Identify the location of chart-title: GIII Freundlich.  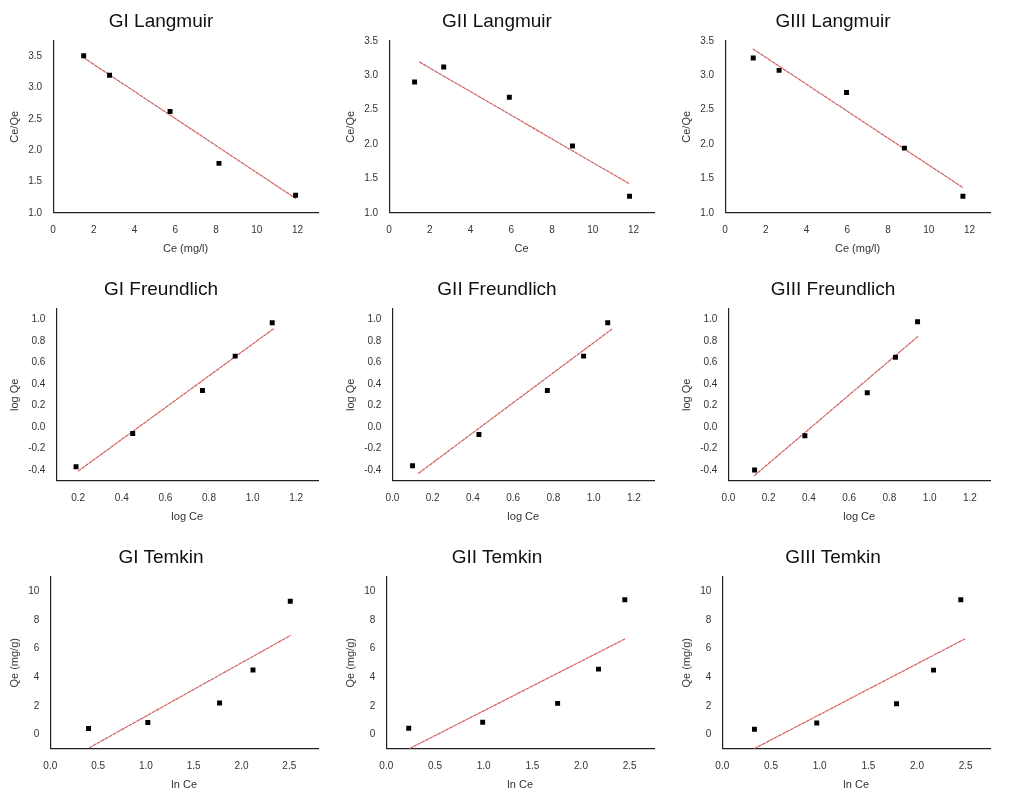
(833, 288).